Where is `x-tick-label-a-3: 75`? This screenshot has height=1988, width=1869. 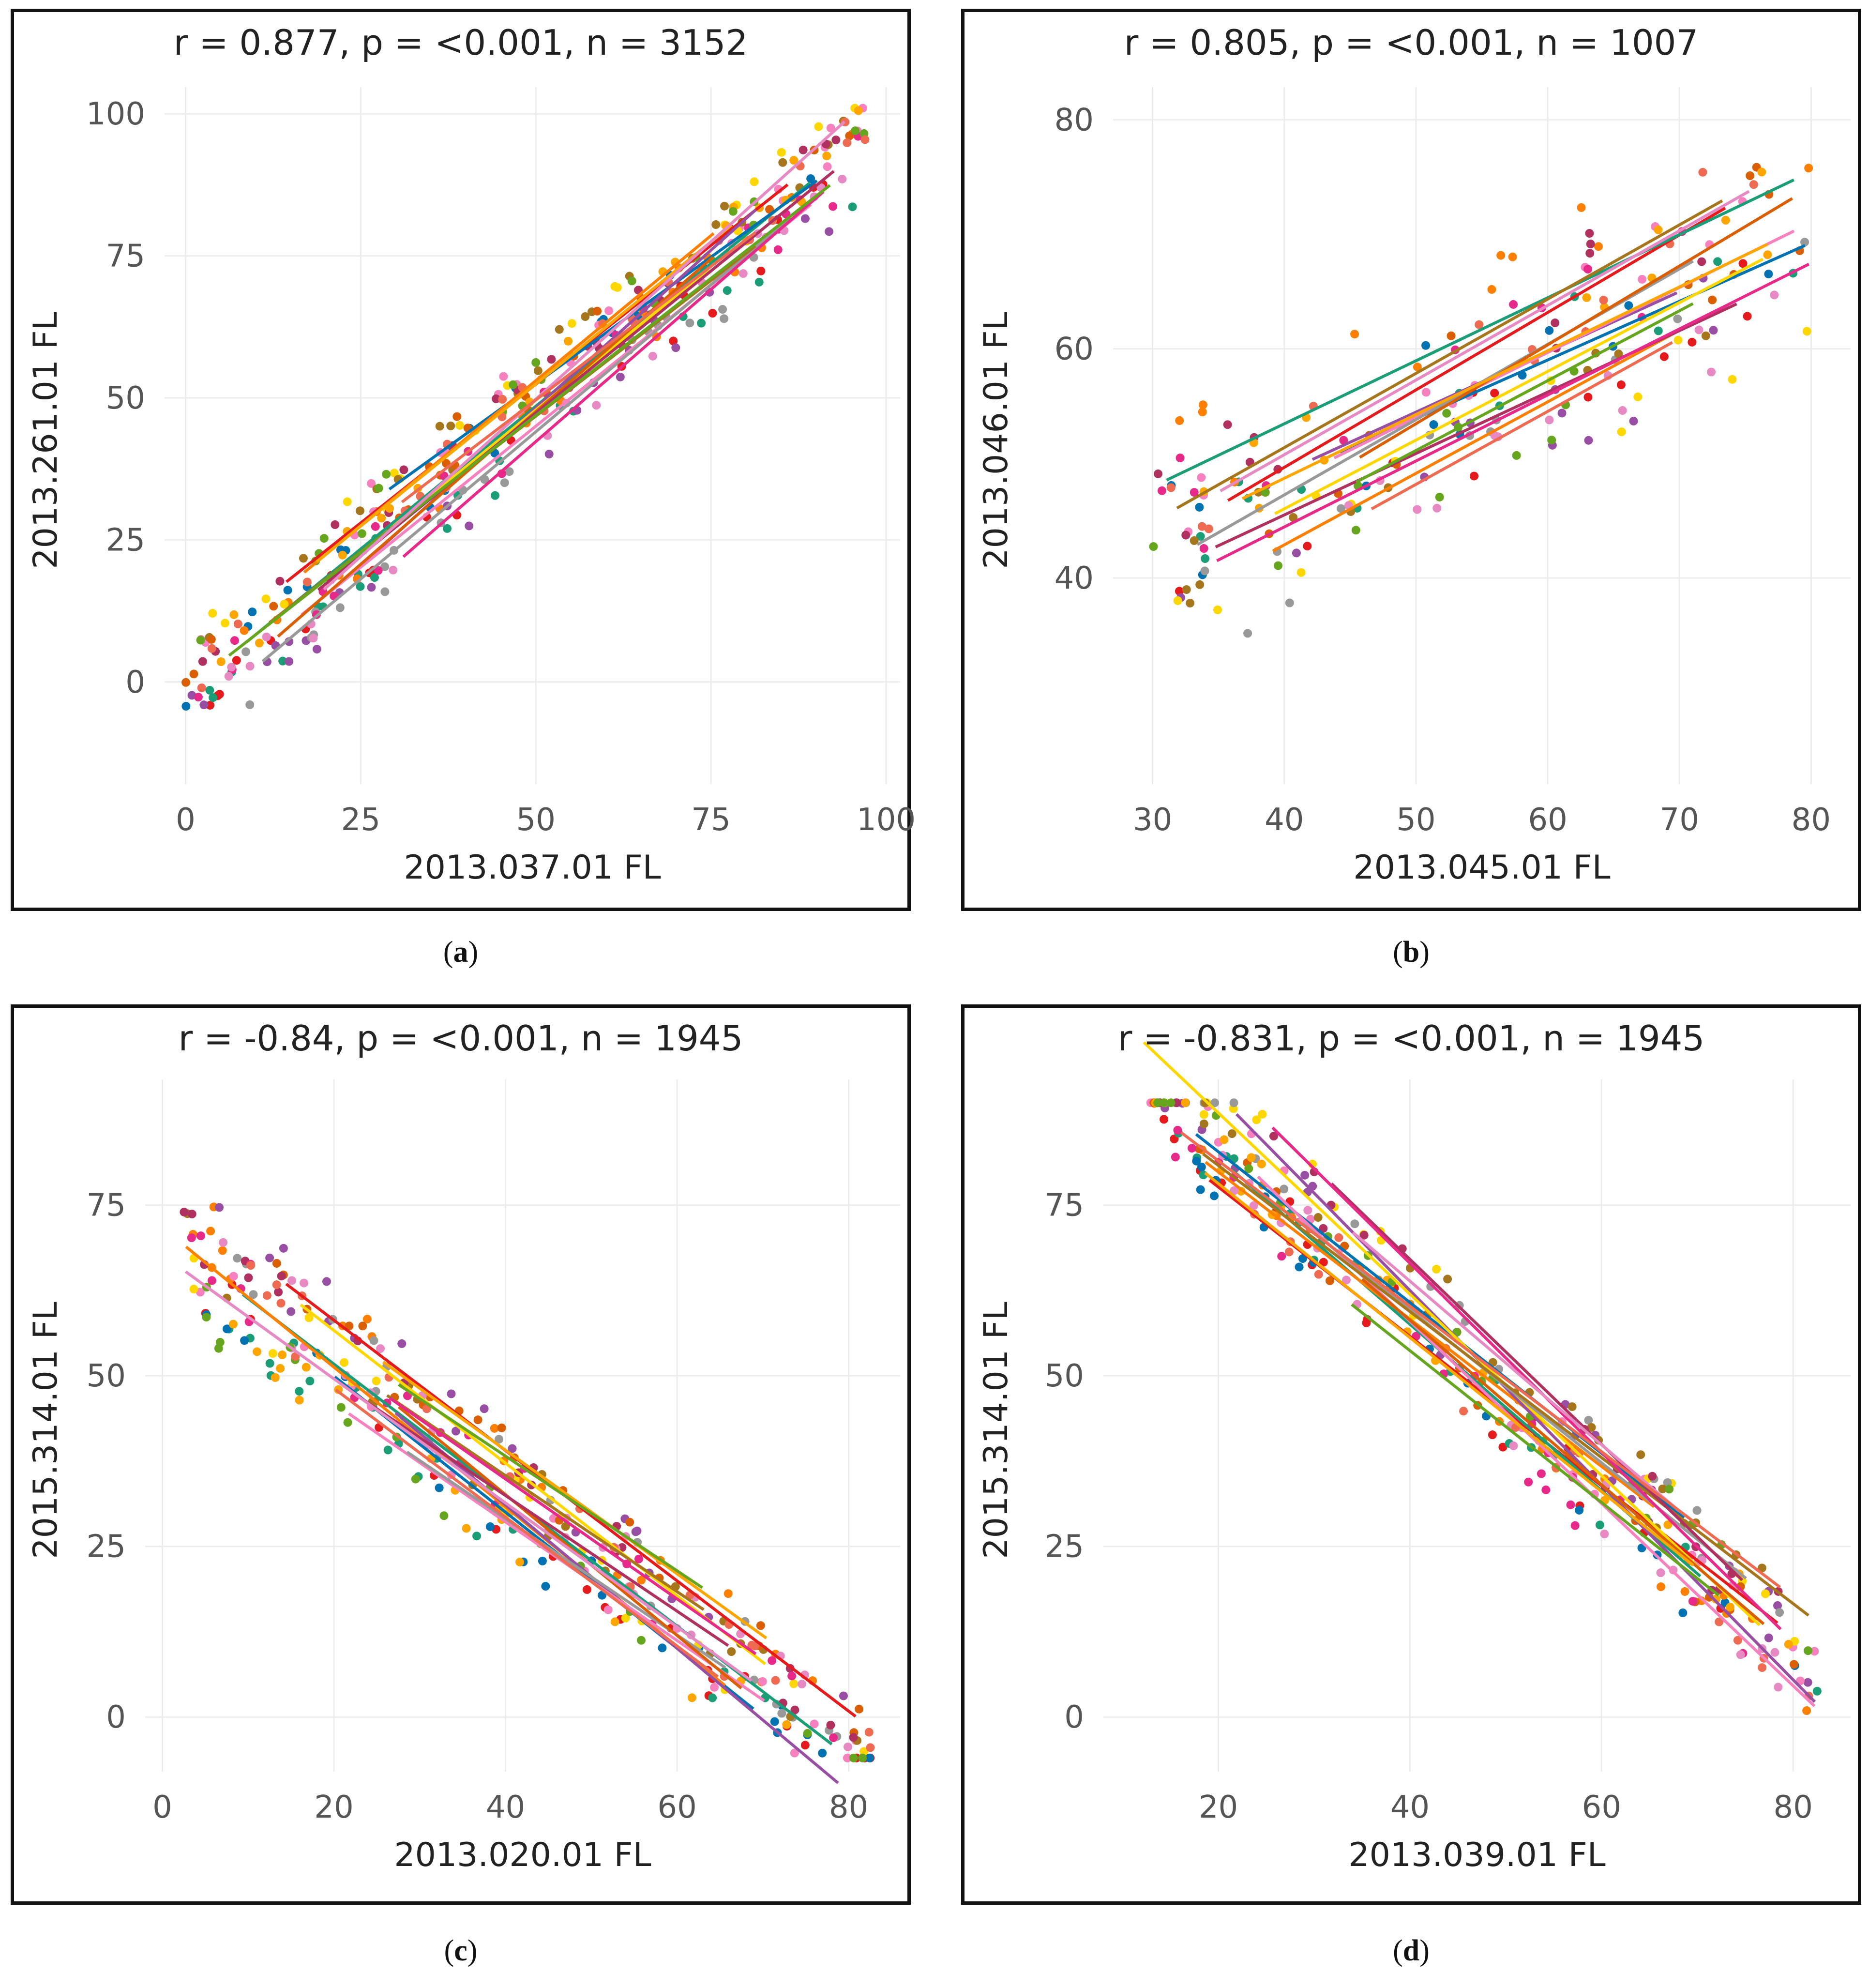 x-tick-label-a-3: 75 is located at coordinates (711, 820).